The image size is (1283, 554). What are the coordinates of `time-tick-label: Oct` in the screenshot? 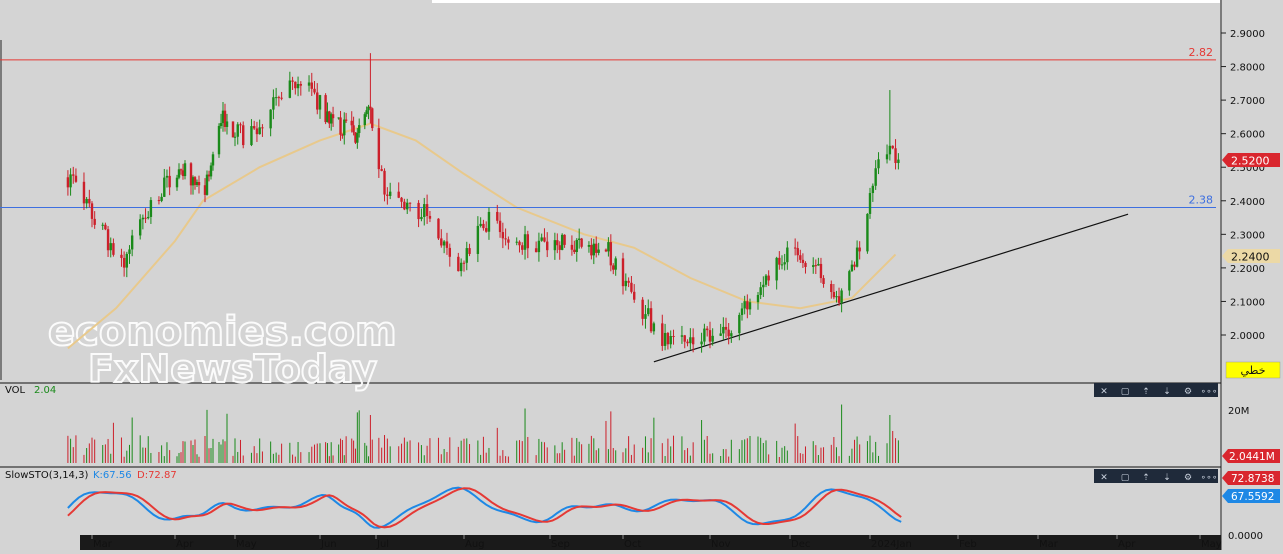 It's located at (632, 544).